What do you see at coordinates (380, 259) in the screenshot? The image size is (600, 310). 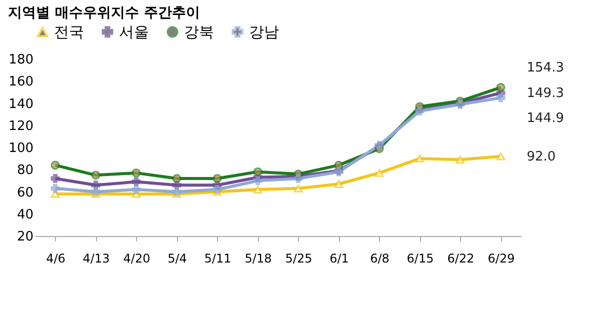 I see `x-tick-label: 6/8` at bounding box center [380, 259].